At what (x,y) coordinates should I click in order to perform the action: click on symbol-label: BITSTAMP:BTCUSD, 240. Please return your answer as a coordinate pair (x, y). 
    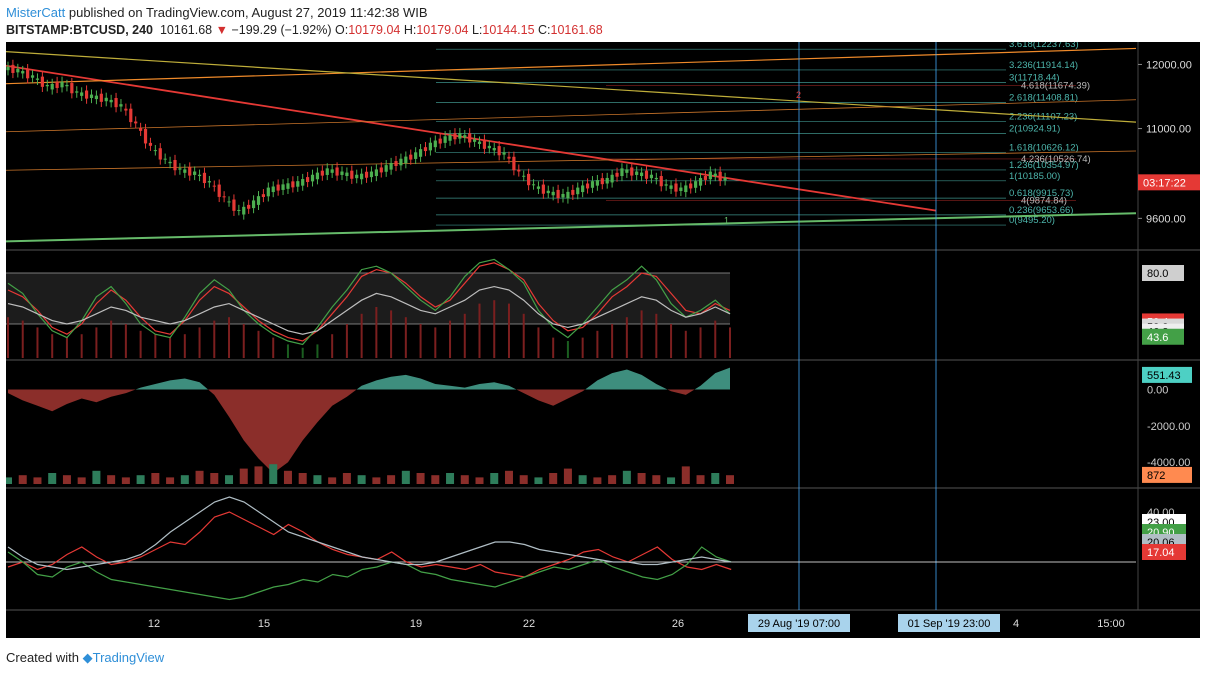
    Looking at the image, I should click on (80, 30).